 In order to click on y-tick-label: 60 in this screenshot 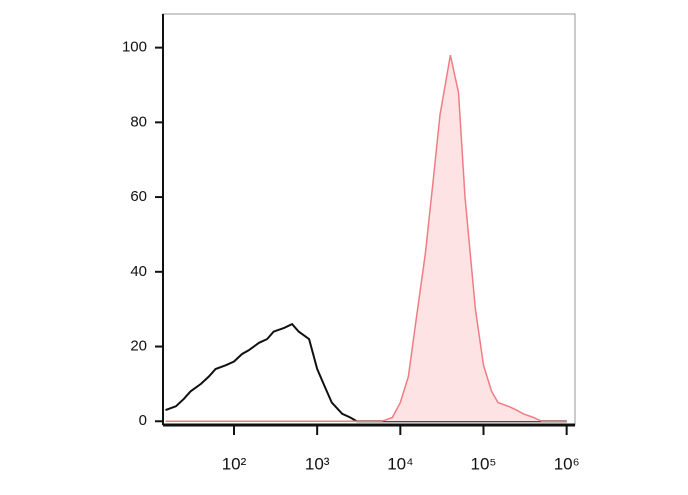, I will do `click(138, 196)`.